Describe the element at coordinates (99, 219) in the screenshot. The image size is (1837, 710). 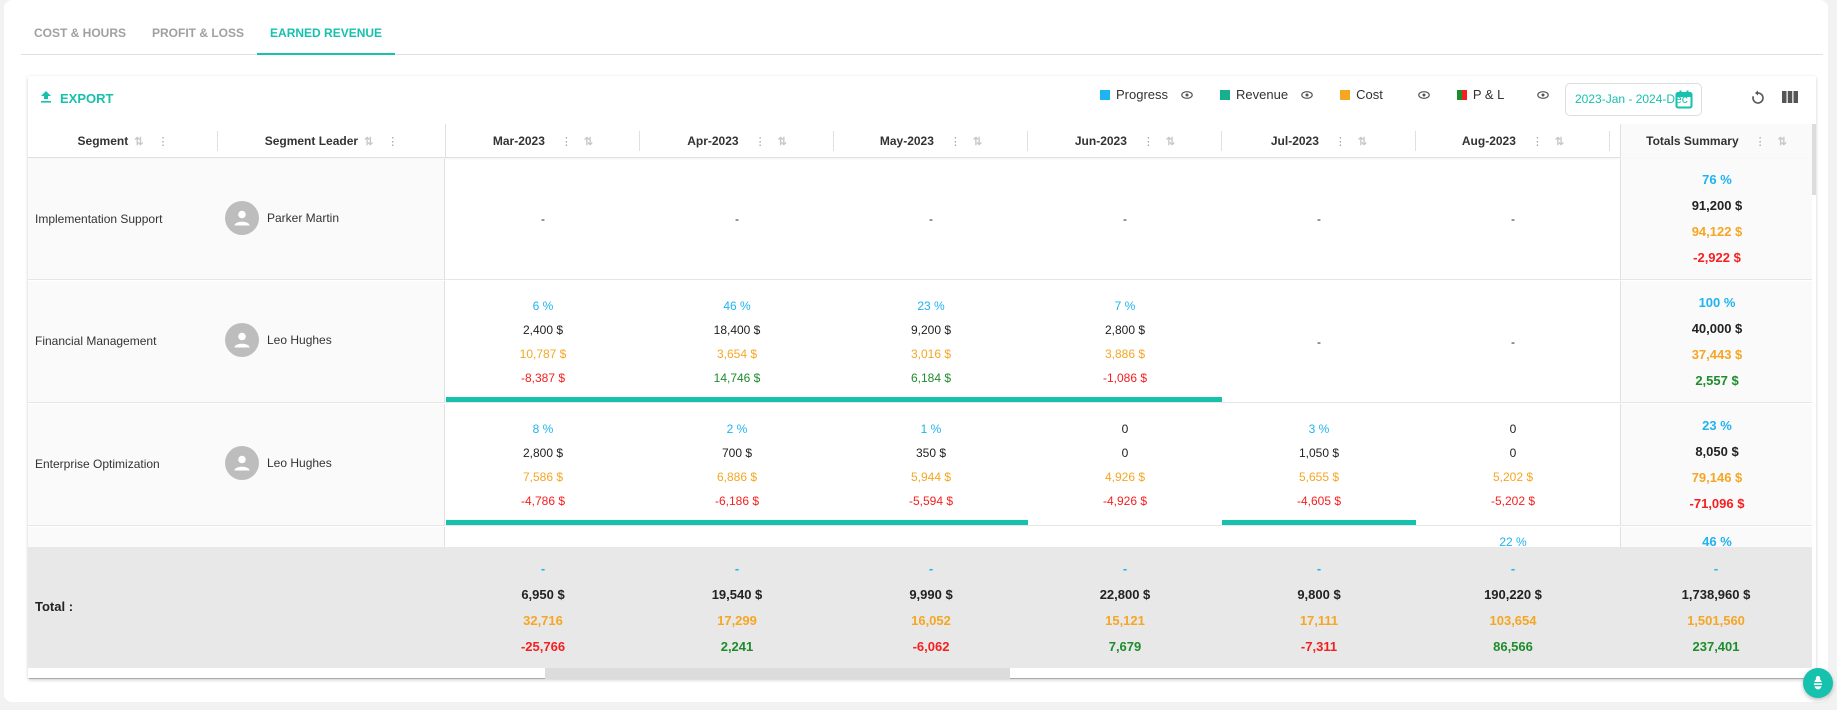
I see `segment-name: Implementation Support` at that location.